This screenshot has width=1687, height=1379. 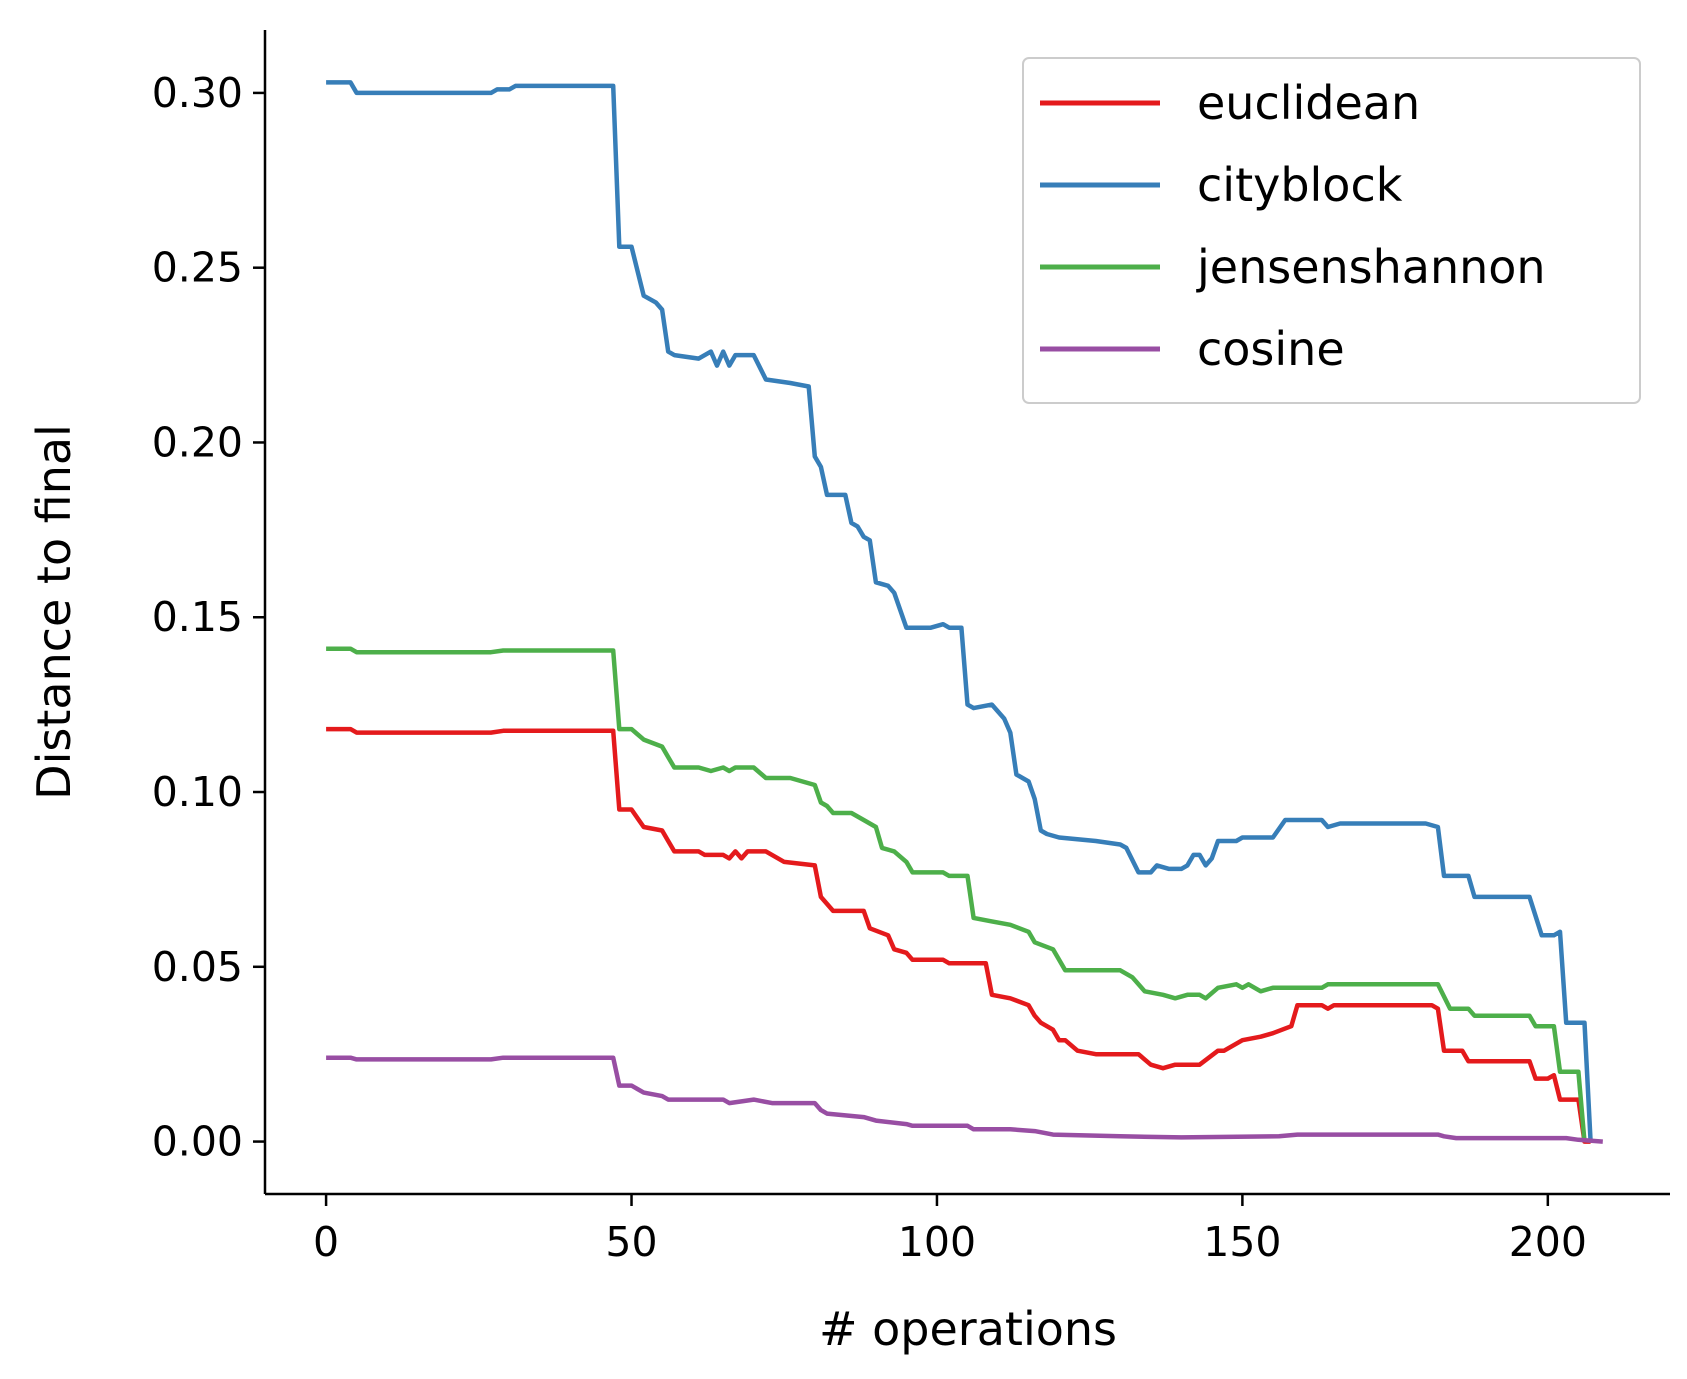 I want to click on y-tick-label: 0.30, so click(x=197, y=93).